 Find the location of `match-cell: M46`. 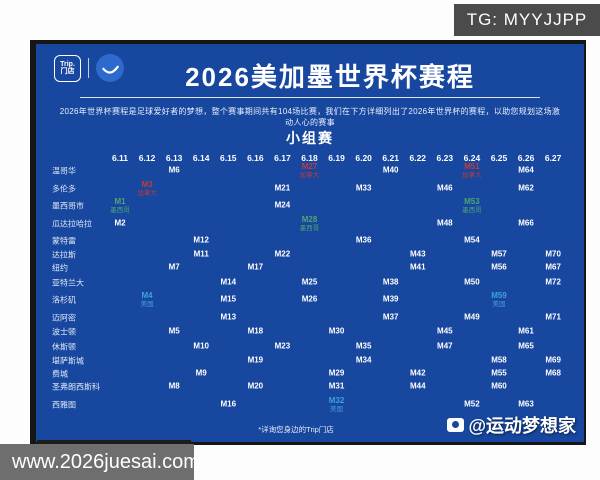

match-cell: M46 is located at coordinates (445, 188).